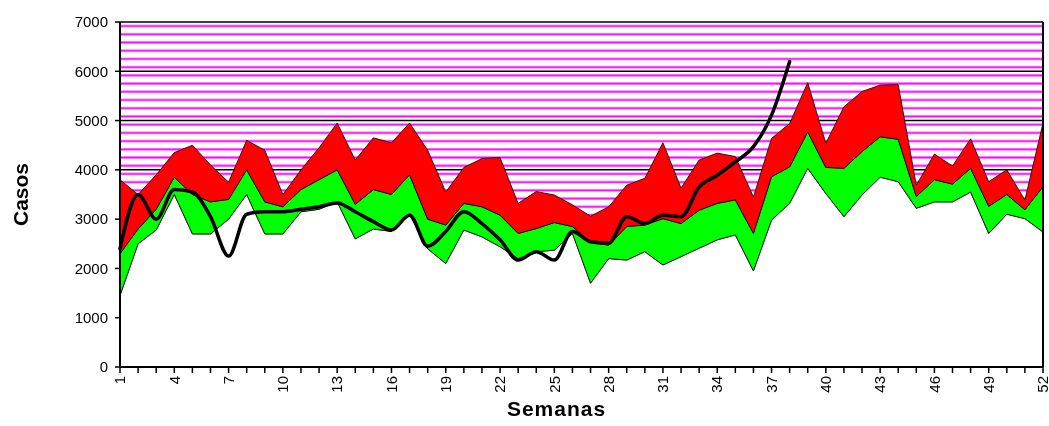 This screenshot has width=1049, height=426. Describe the element at coordinates (103, 367) in the screenshot. I see `y-tick-label: 0` at that location.